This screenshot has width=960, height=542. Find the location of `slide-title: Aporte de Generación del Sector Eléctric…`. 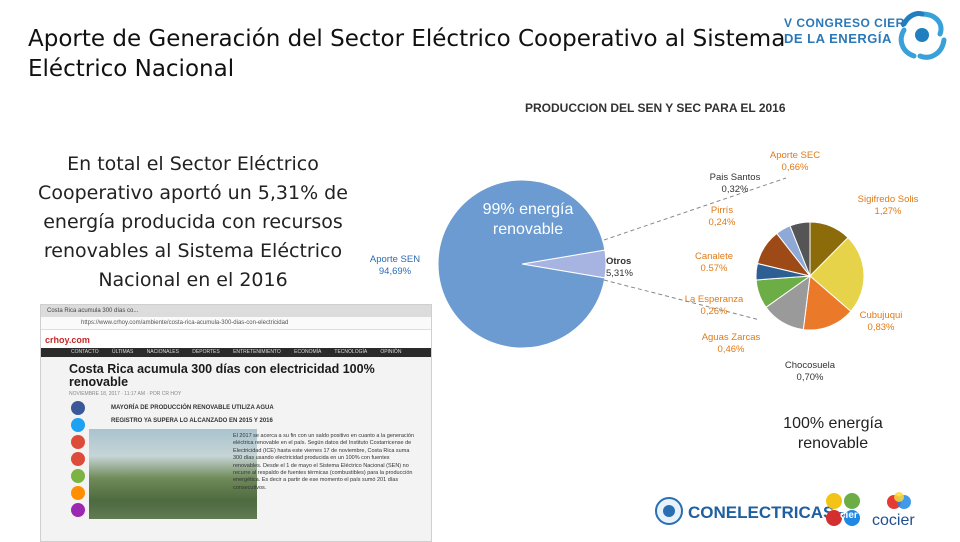

slide-title: Aporte de Generación del Sector Eléctric… is located at coordinates (408, 54).